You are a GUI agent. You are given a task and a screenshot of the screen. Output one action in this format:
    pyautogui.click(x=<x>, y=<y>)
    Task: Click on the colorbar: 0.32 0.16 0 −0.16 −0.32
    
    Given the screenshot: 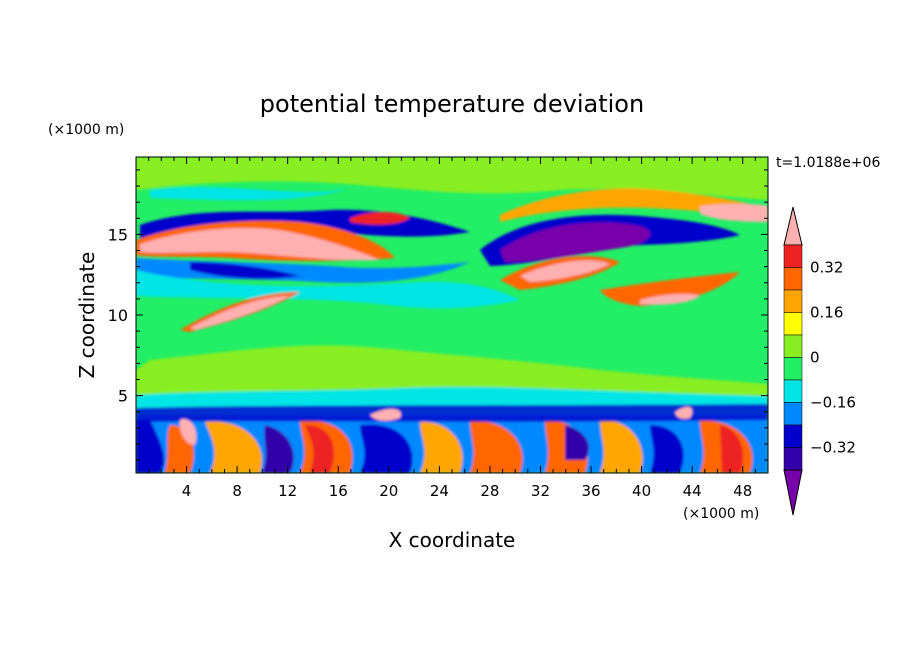 What is the action you would take?
    pyautogui.click(x=819, y=361)
    